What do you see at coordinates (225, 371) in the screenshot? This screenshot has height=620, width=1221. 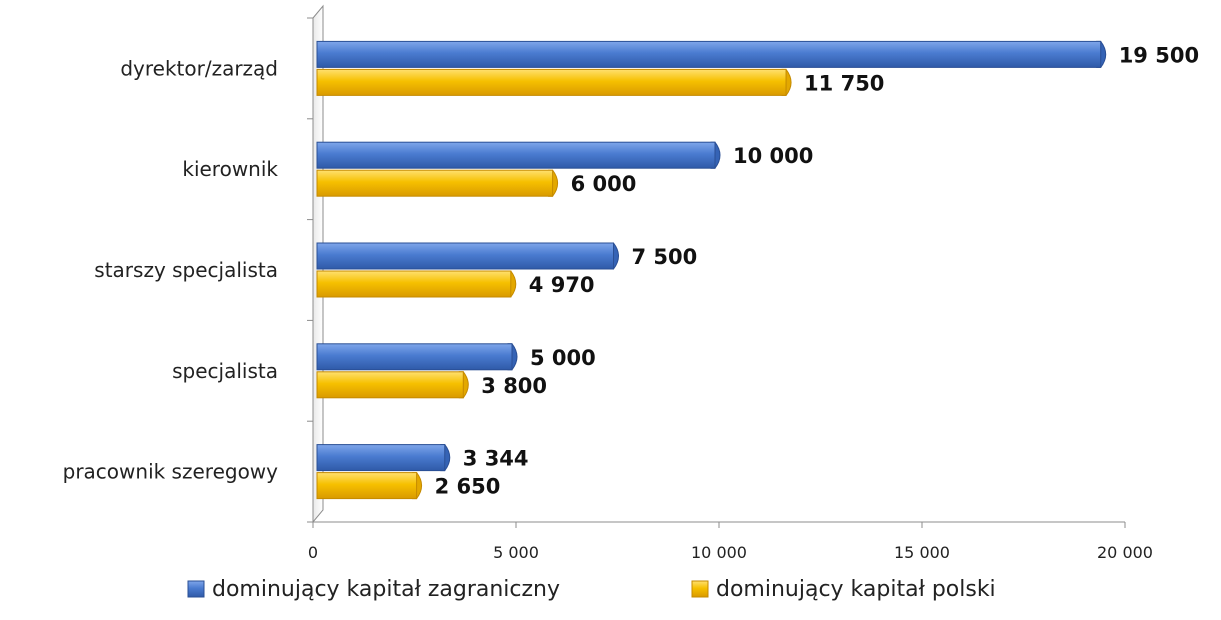 I see `category-label: specjalista` at bounding box center [225, 371].